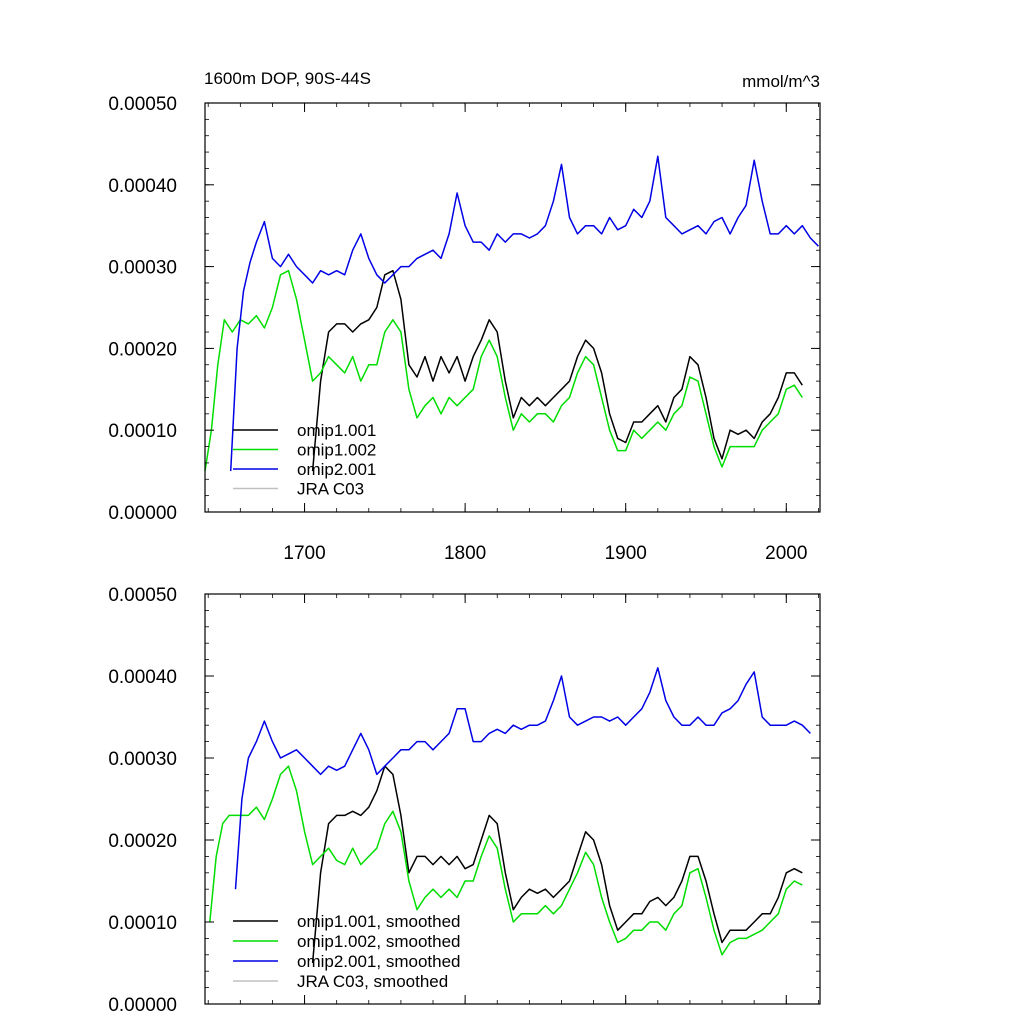 Image resolution: width=1024 pixels, height=1029 pixels. What do you see at coordinates (379, 961) in the screenshot?
I see `legend-label-2: omip2.001, smoothed` at bounding box center [379, 961].